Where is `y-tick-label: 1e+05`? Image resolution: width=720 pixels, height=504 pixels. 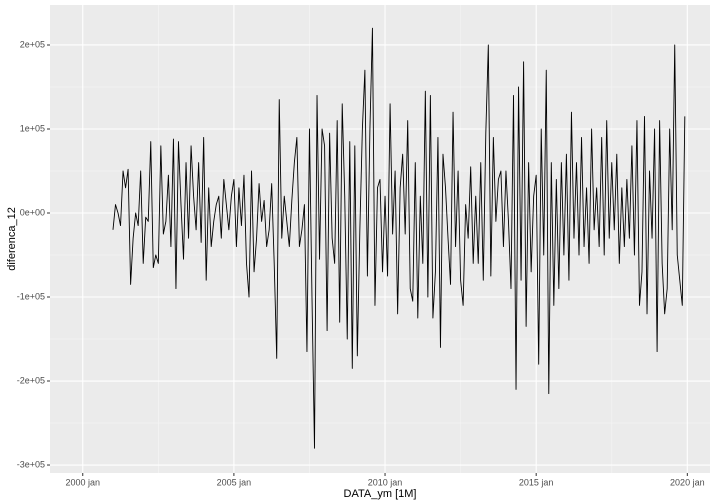
y-tick-label: 1e+05 is located at coordinates (32, 128).